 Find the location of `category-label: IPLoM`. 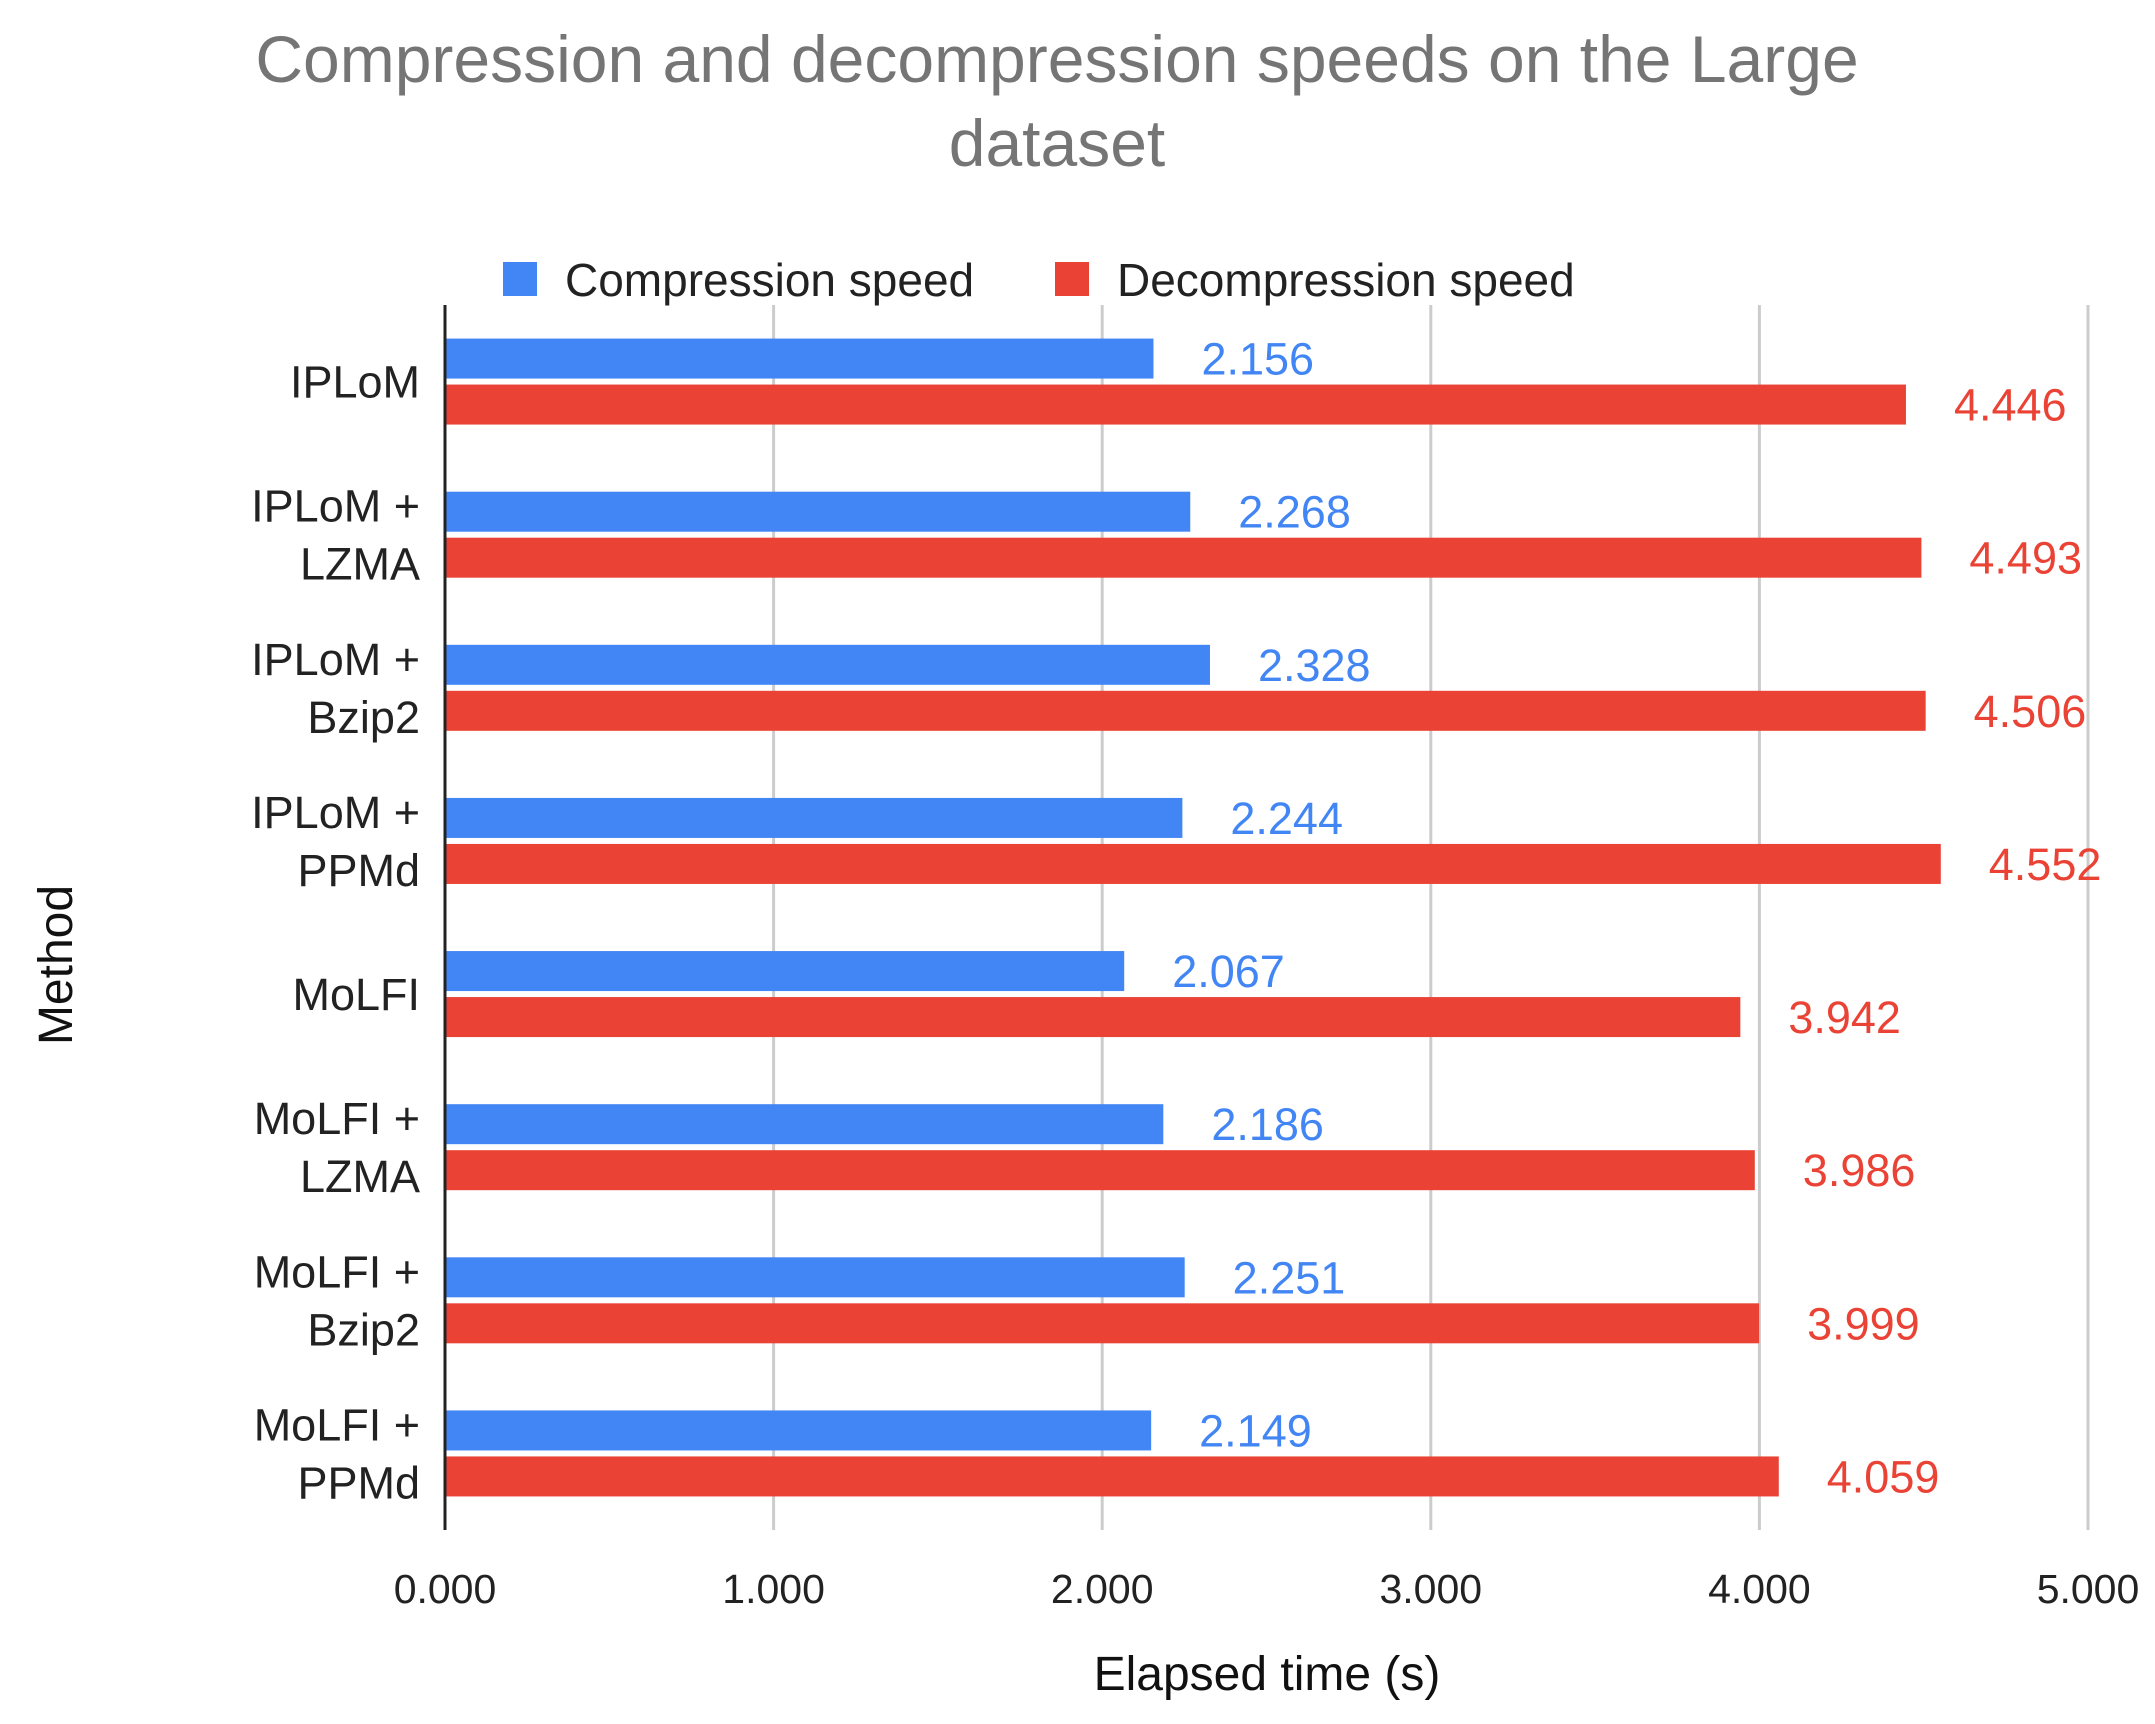

category-label: IPLoM is located at coordinates (355, 382).